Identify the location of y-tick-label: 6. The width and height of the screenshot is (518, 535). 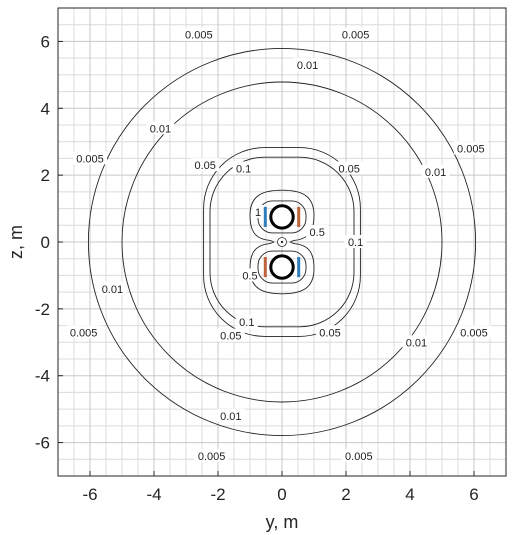
(45, 41).